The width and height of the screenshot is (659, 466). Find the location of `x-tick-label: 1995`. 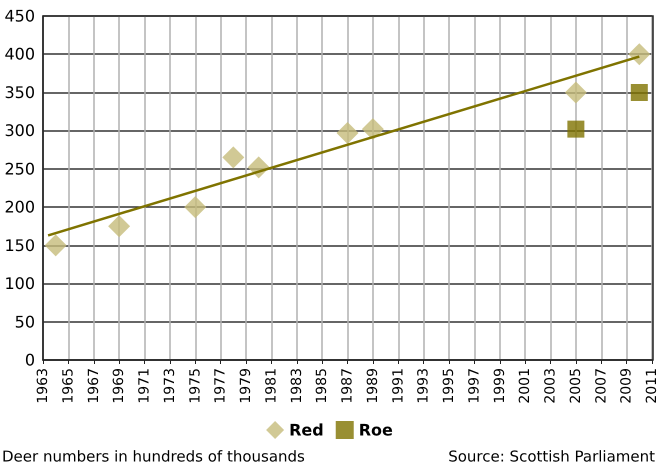

x-tick-label: 1995 is located at coordinates (449, 386).